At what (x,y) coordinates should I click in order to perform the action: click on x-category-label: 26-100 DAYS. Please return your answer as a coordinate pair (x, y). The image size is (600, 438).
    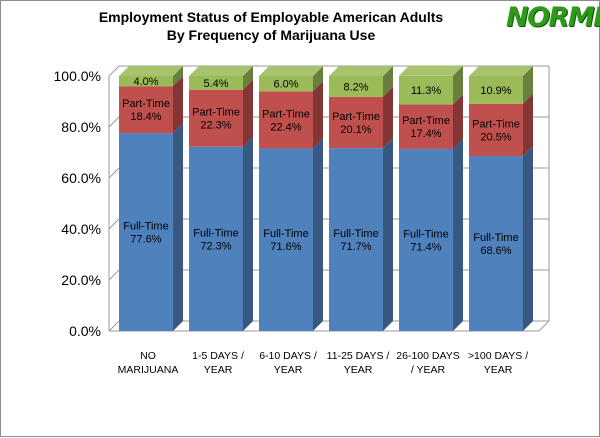
    Looking at the image, I should click on (427, 356).